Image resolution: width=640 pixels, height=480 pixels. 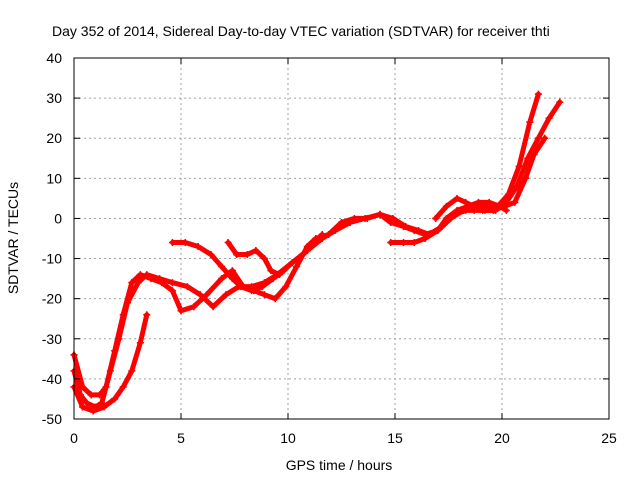 I want to click on x-tick-label: 25, so click(x=609, y=438).